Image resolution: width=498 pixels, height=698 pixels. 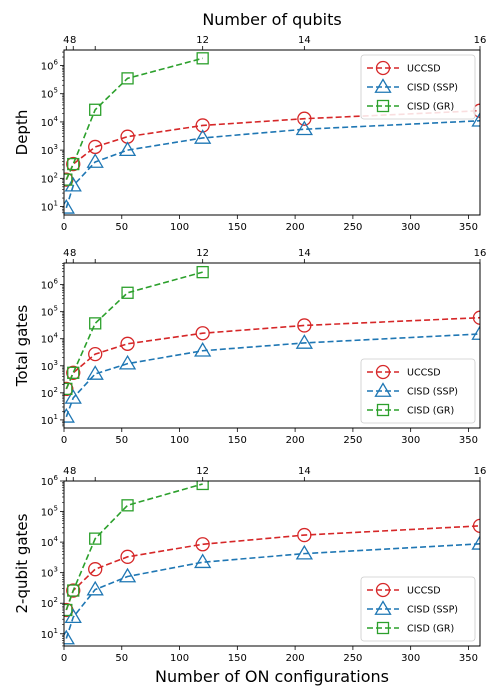 What do you see at coordinates (272, 676) in the screenshot?
I see `bottom-axis-label: Number of ON configurations` at bounding box center [272, 676].